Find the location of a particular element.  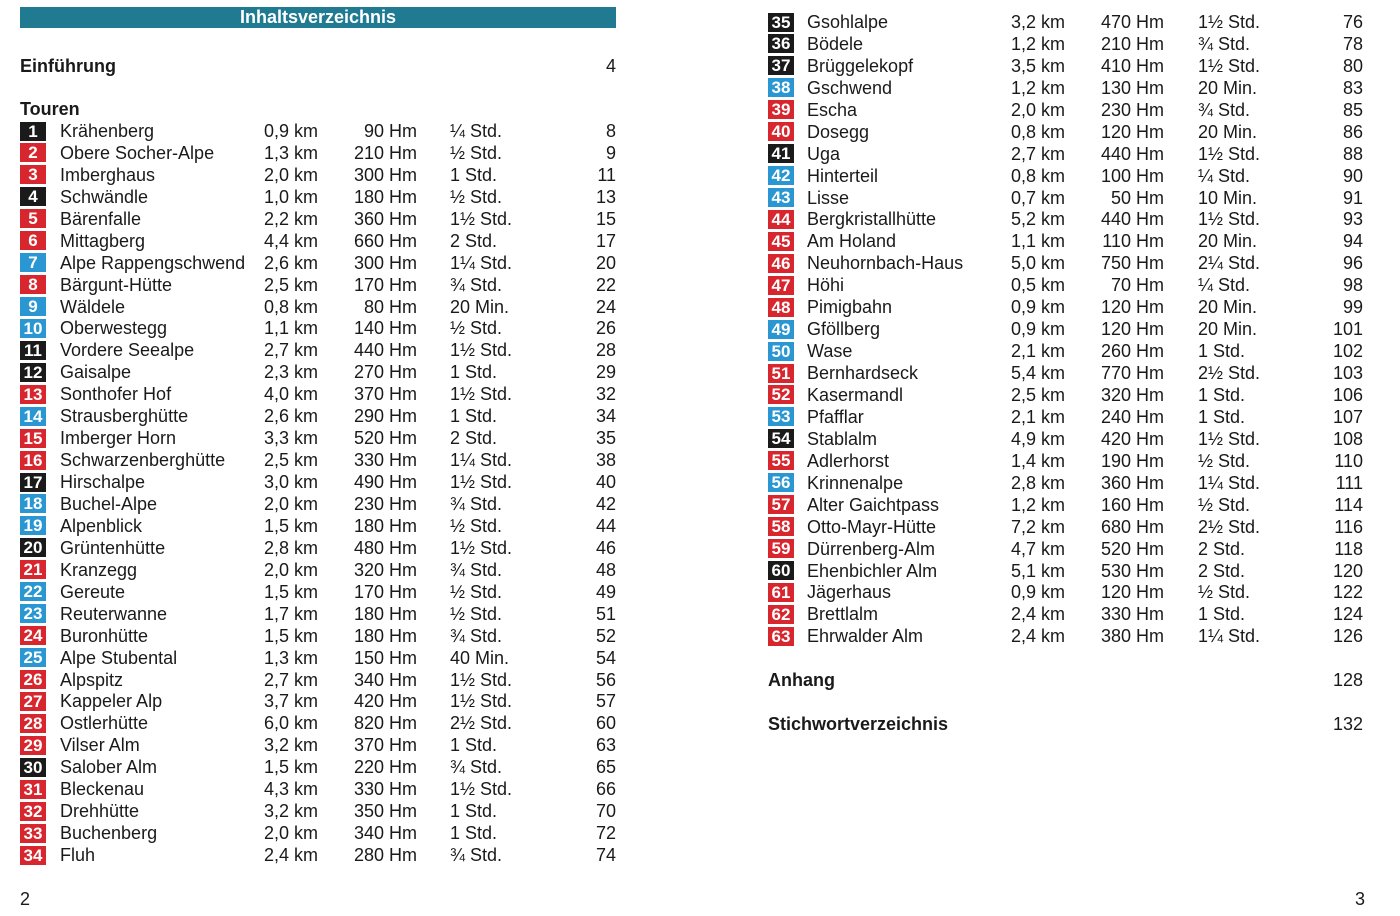

section-page: 4 is located at coordinates (610, 66).